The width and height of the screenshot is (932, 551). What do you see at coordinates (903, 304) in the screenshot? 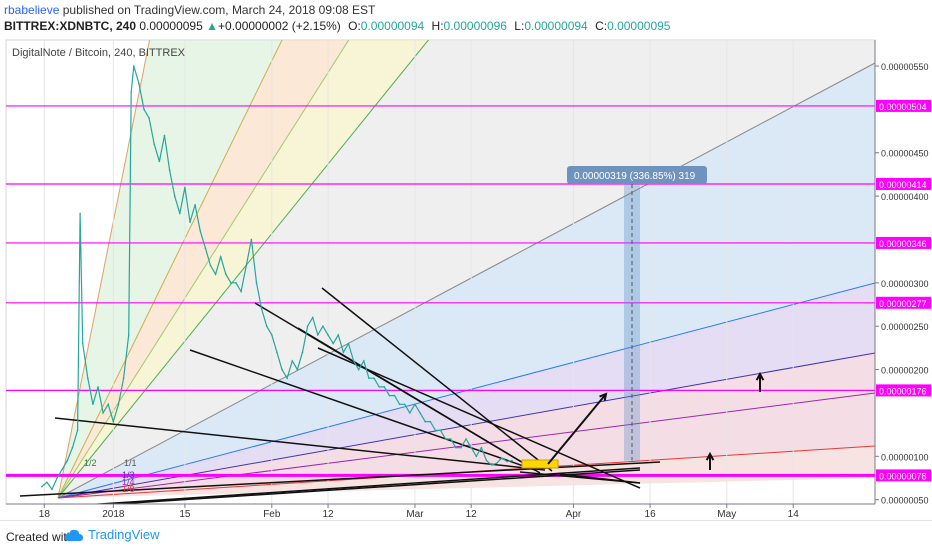
I see `level-label-3: 0.00000277` at bounding box center [903, 304].